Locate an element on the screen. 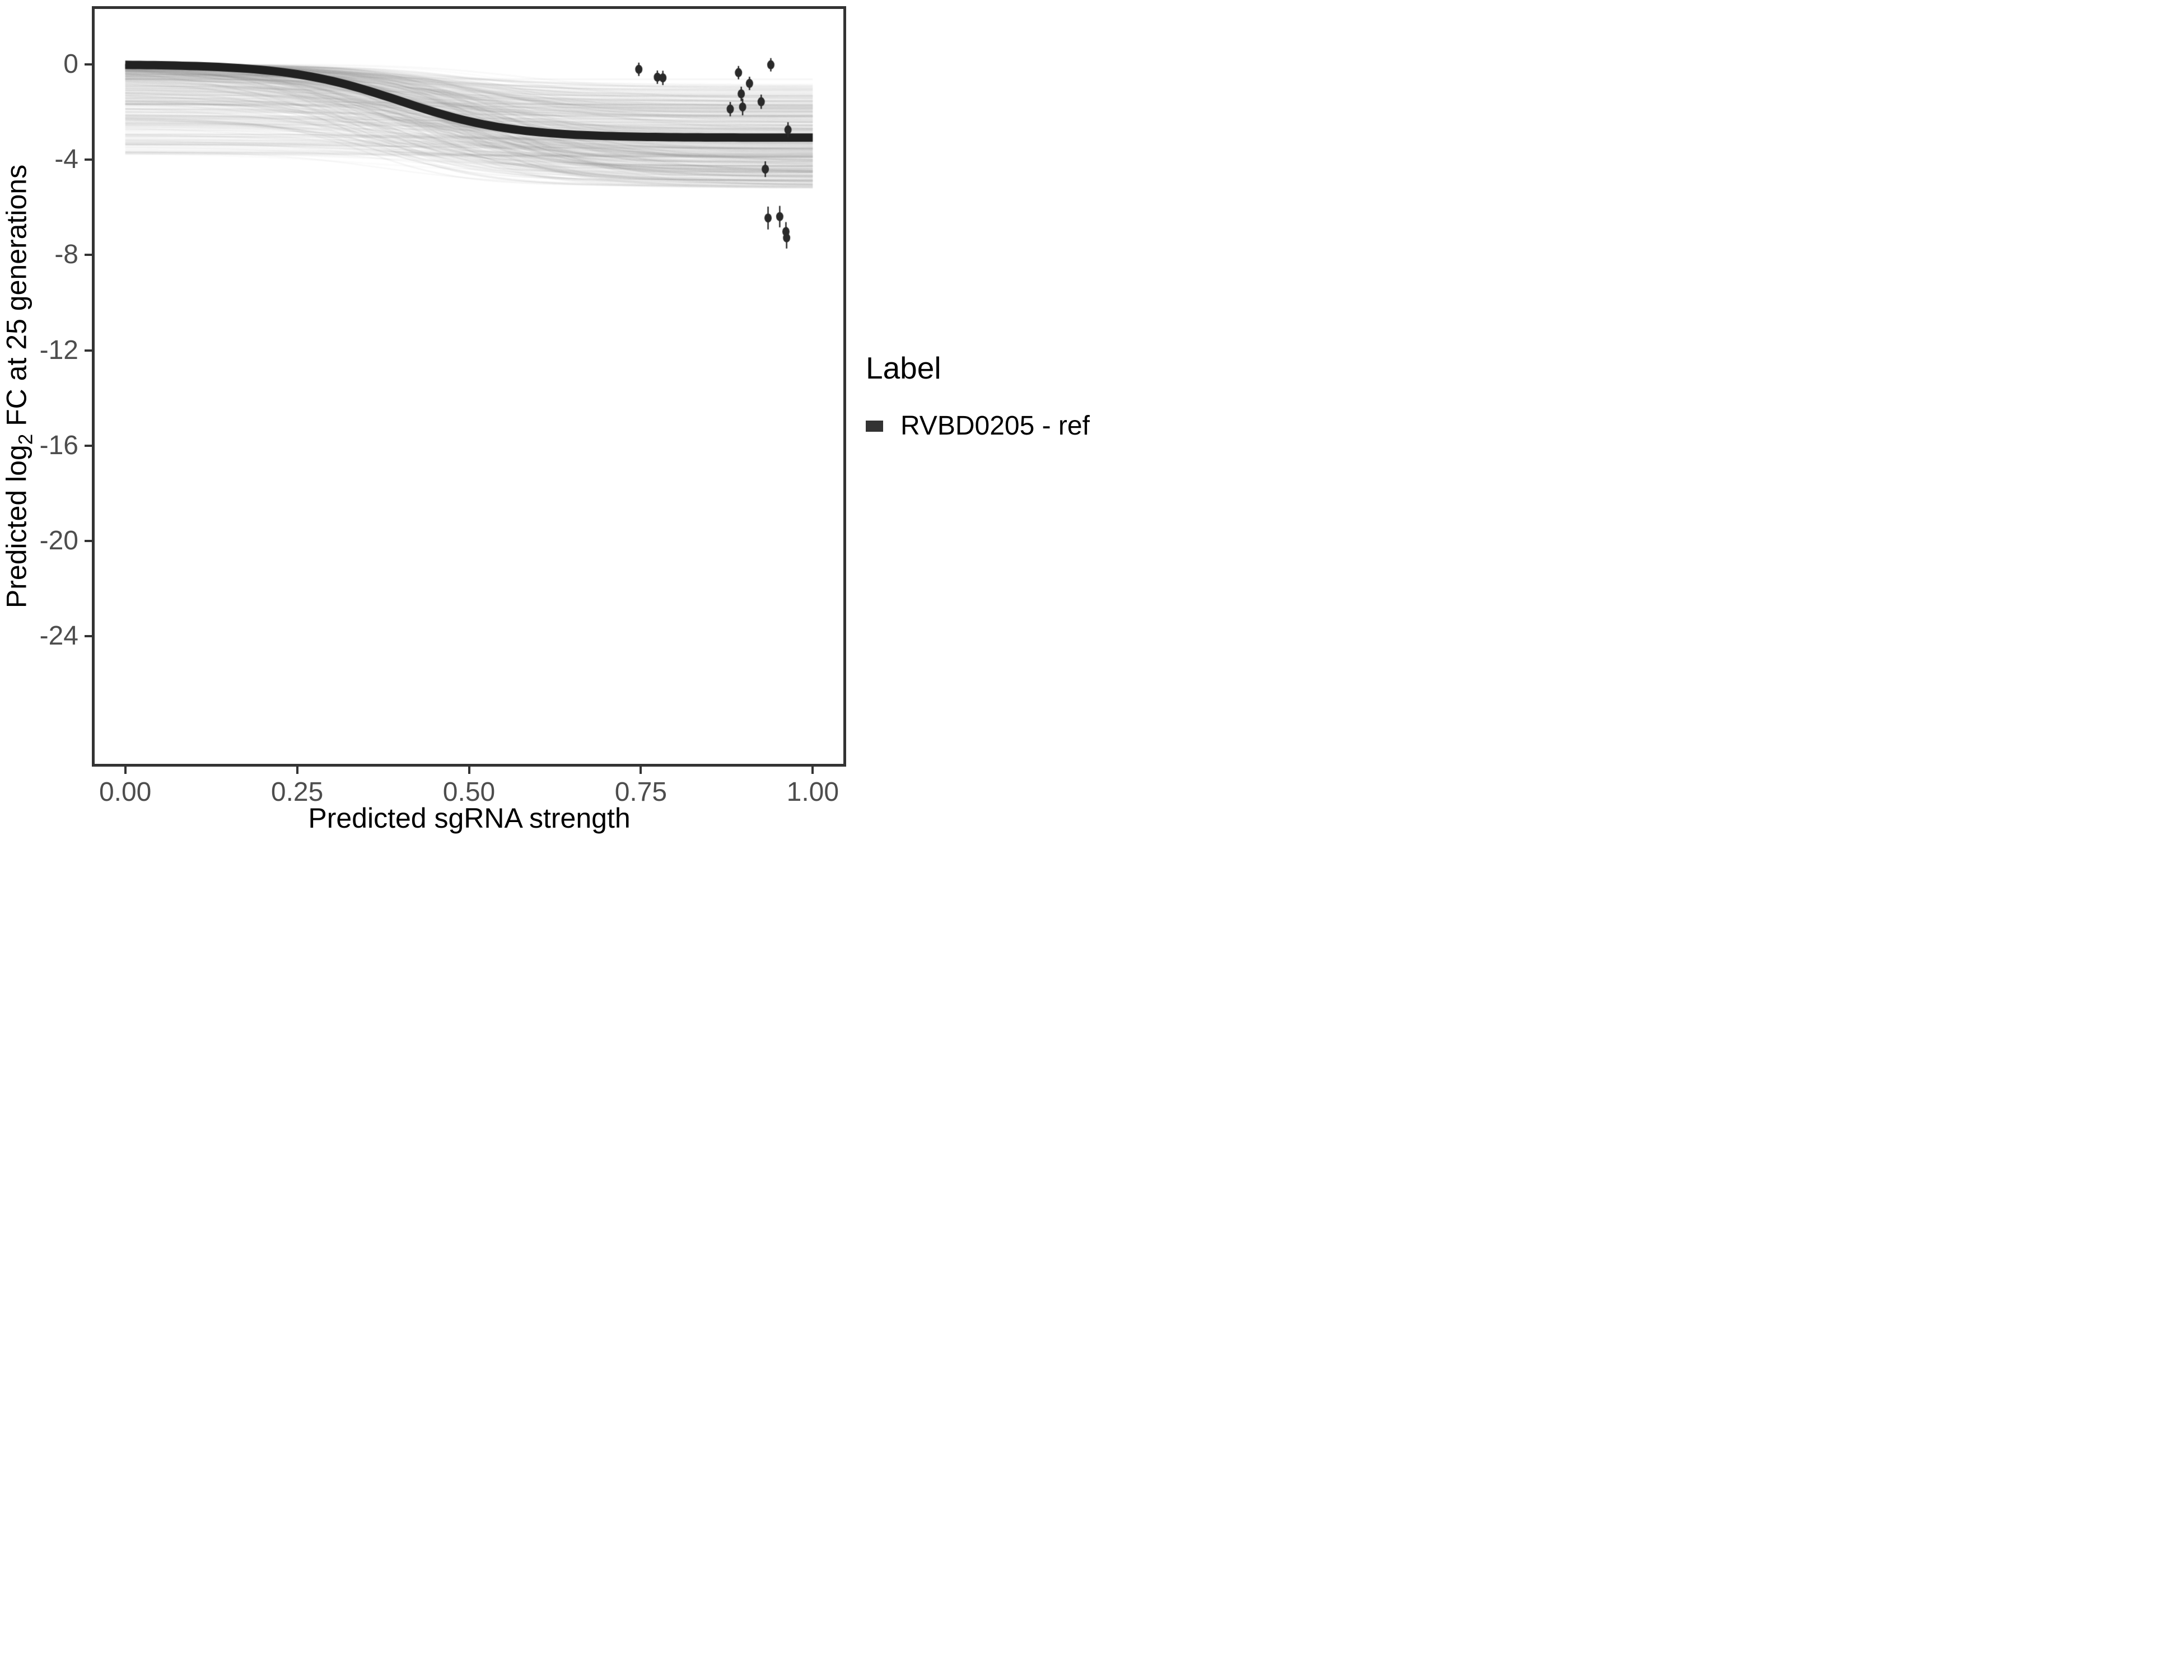 Image resolution: width=2184 pixels, height=1680 pixels. y-tick-label: -24 is located at coordinates (59, 636).